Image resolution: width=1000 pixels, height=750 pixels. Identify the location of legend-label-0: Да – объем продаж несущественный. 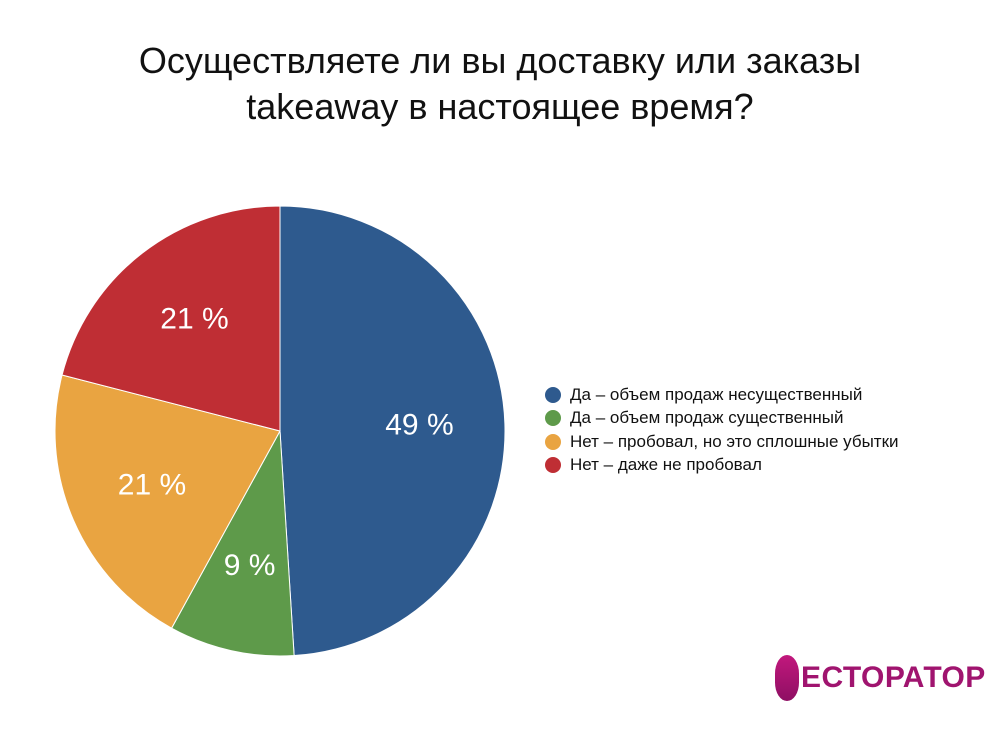
(716, 394).